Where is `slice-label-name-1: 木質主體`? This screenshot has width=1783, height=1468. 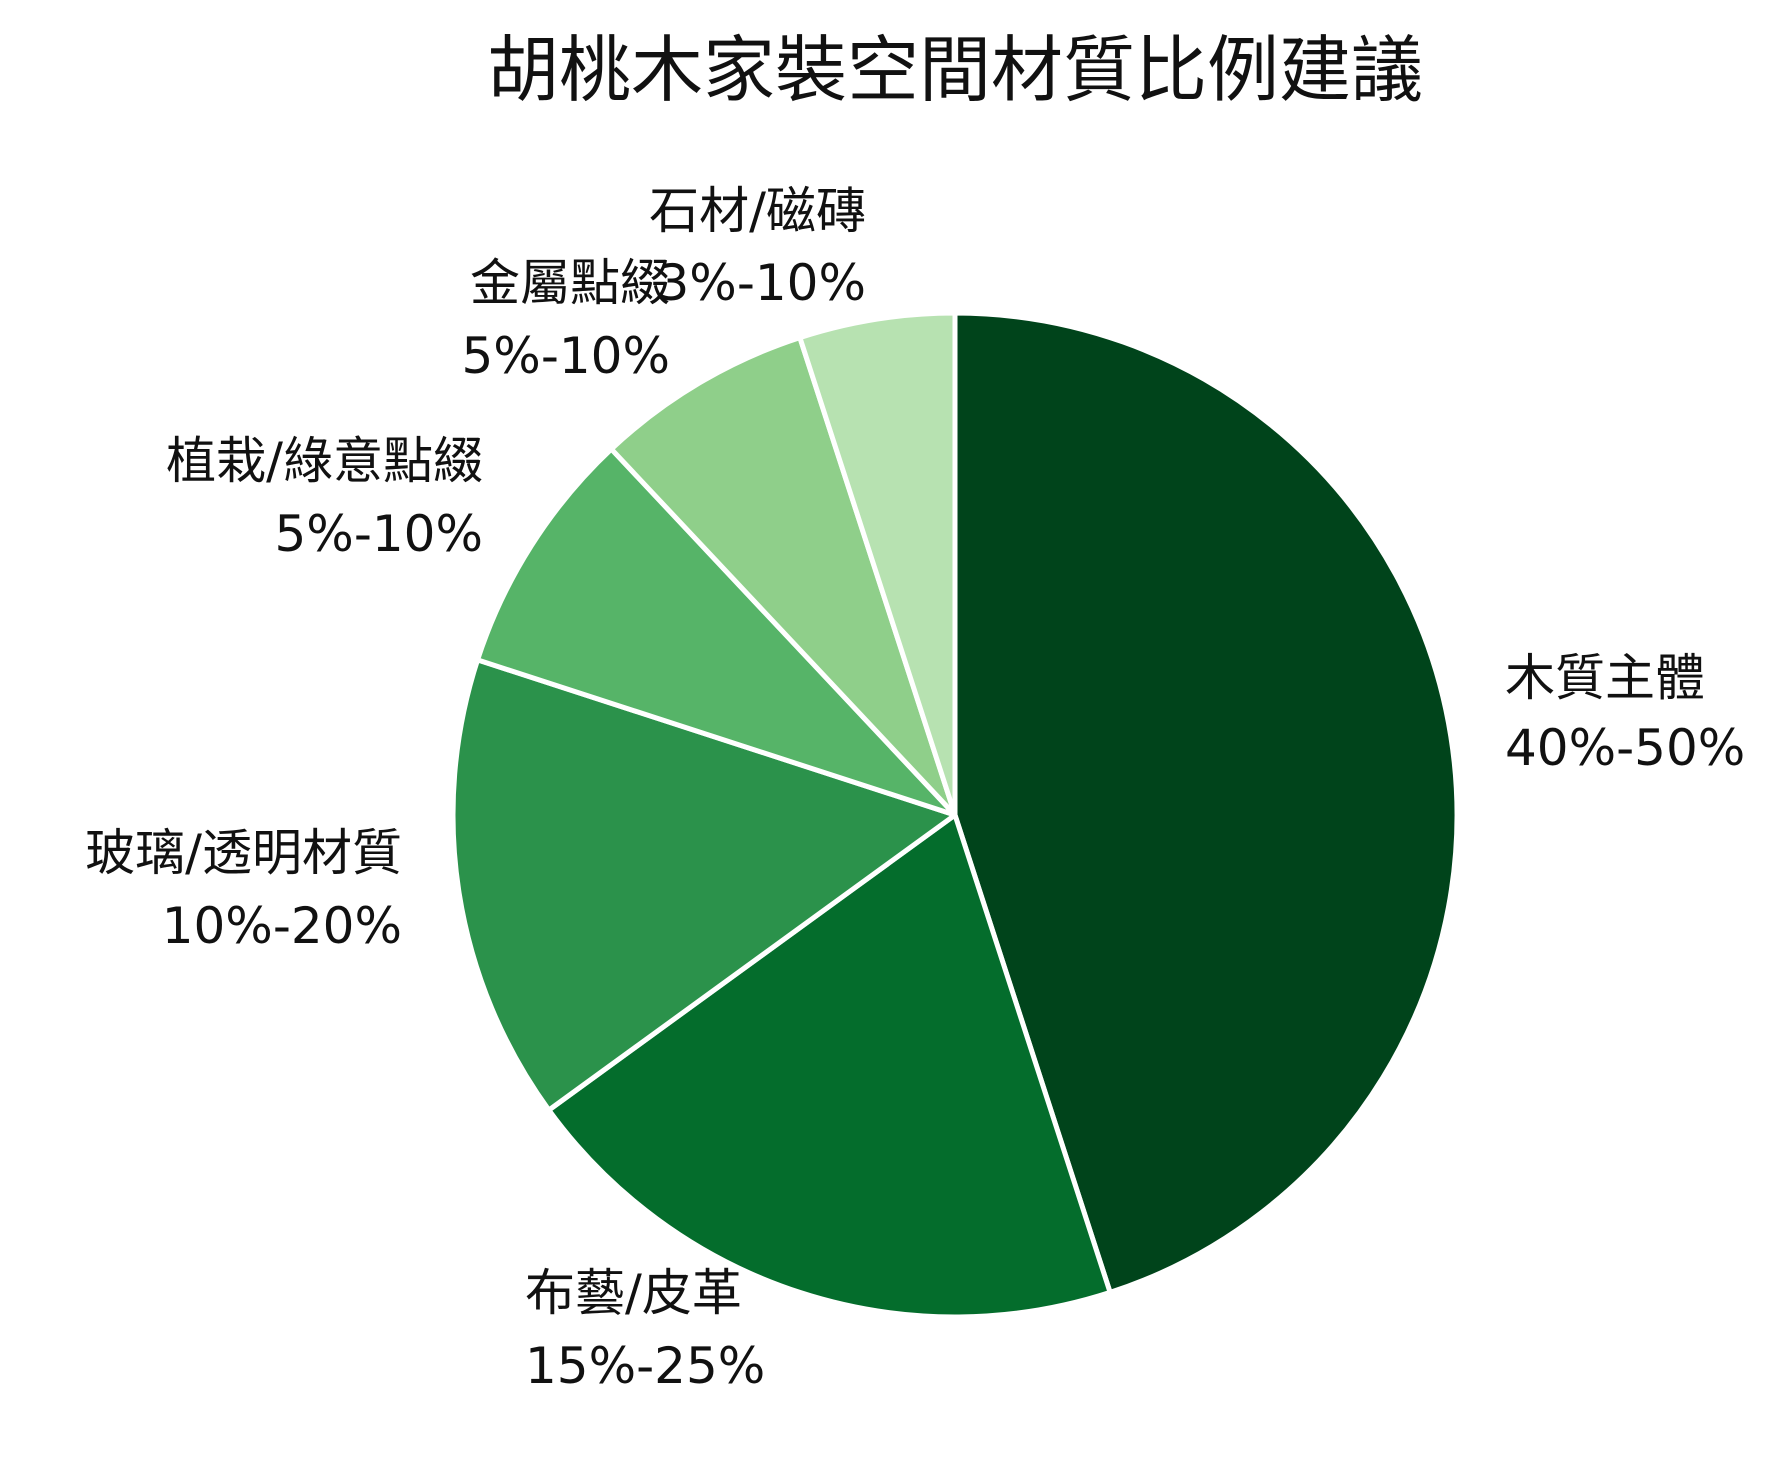
slice-label-name-1: 木質主體 is located at coordinates (1605, 678).